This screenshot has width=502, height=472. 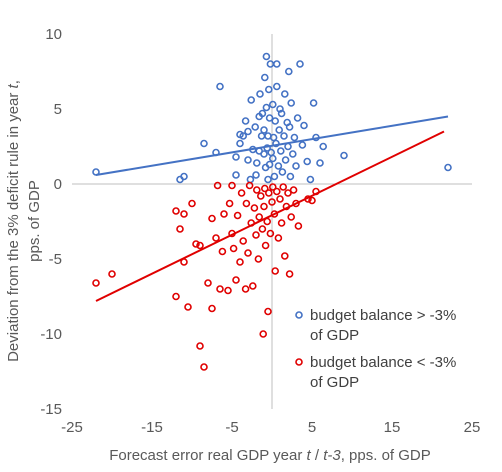 What do you see at coordinates (55, 259) in the screenshot?
I see `y-tick-label: -5` at bounding box center [55, 259].